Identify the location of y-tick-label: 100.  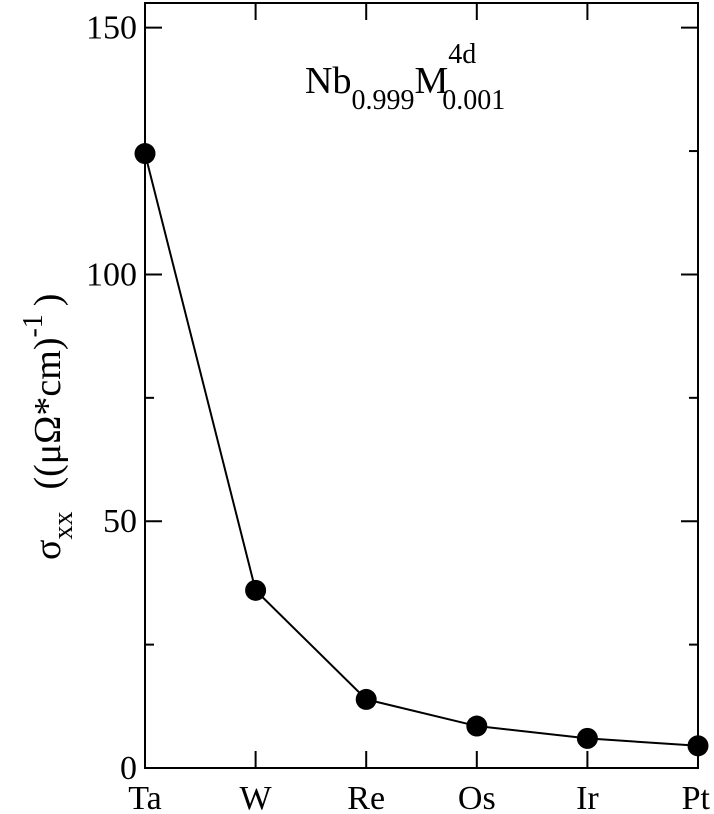
(111, 274).